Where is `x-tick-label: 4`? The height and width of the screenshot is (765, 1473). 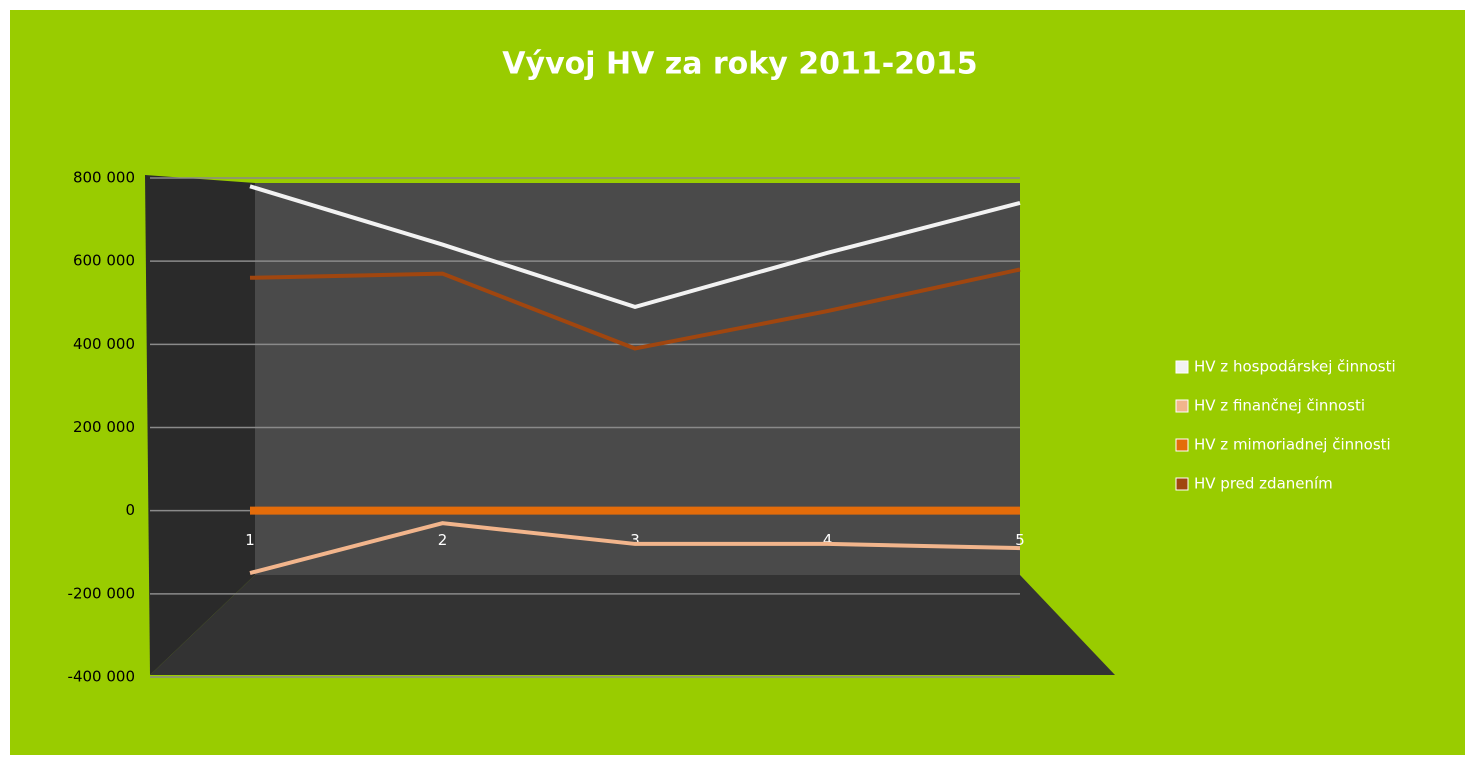 x-tick-label: 4 is located at coordinates (828, 540).